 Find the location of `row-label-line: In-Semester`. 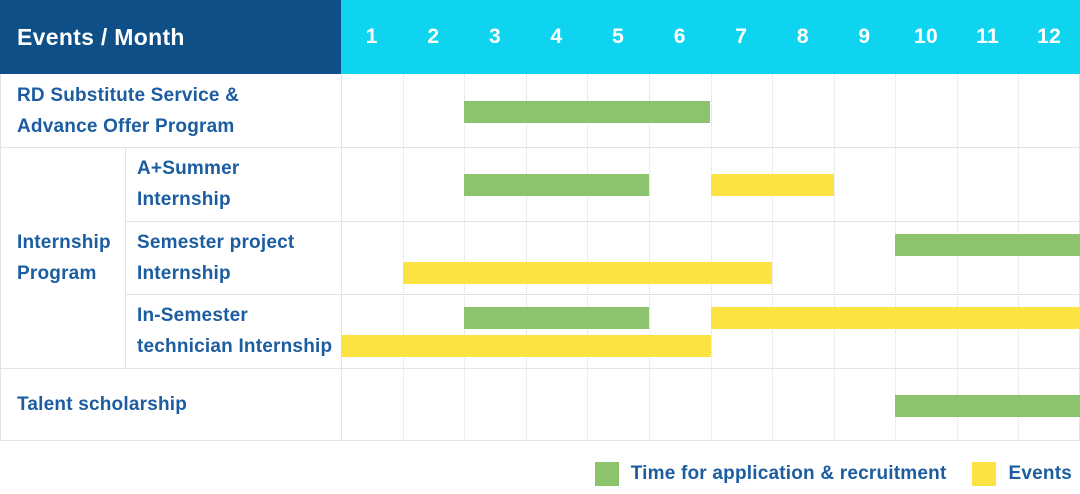

row-label-line: In-Semester is located at coordinates (192, 315).